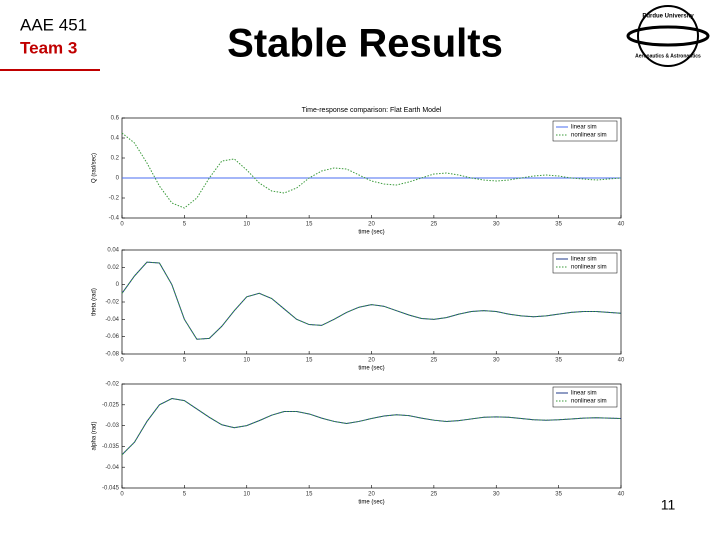  What do you see at coordinates (111, 447) in the screenshot?
I see `y-tick-label: -0.035` at bounding box center [111, 447].